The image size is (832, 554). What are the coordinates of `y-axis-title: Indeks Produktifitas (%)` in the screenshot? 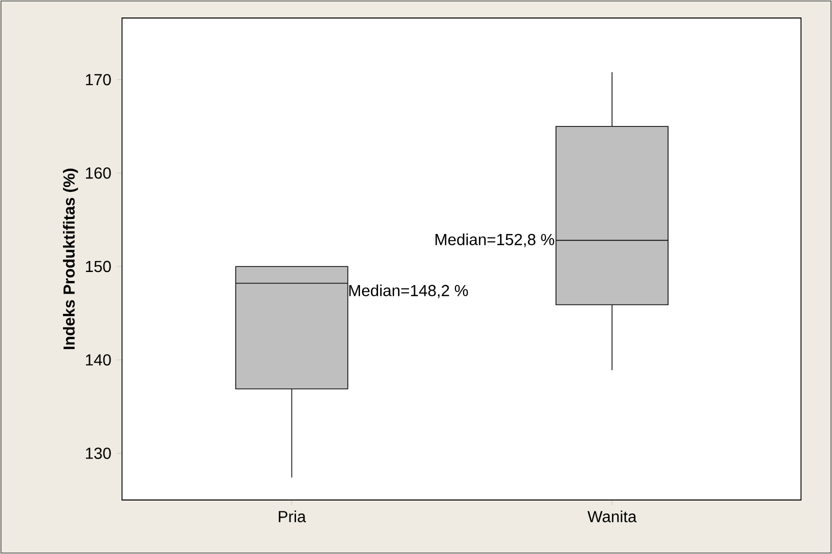 It's located at (70, 259).